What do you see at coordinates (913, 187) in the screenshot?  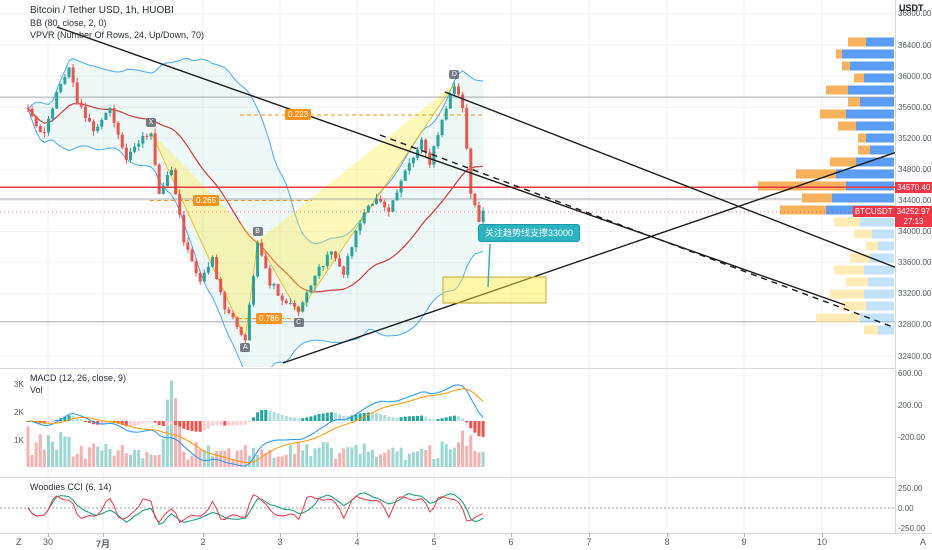 I see `alert-price-badge: 34570.40` at bounding box center [913, 187].